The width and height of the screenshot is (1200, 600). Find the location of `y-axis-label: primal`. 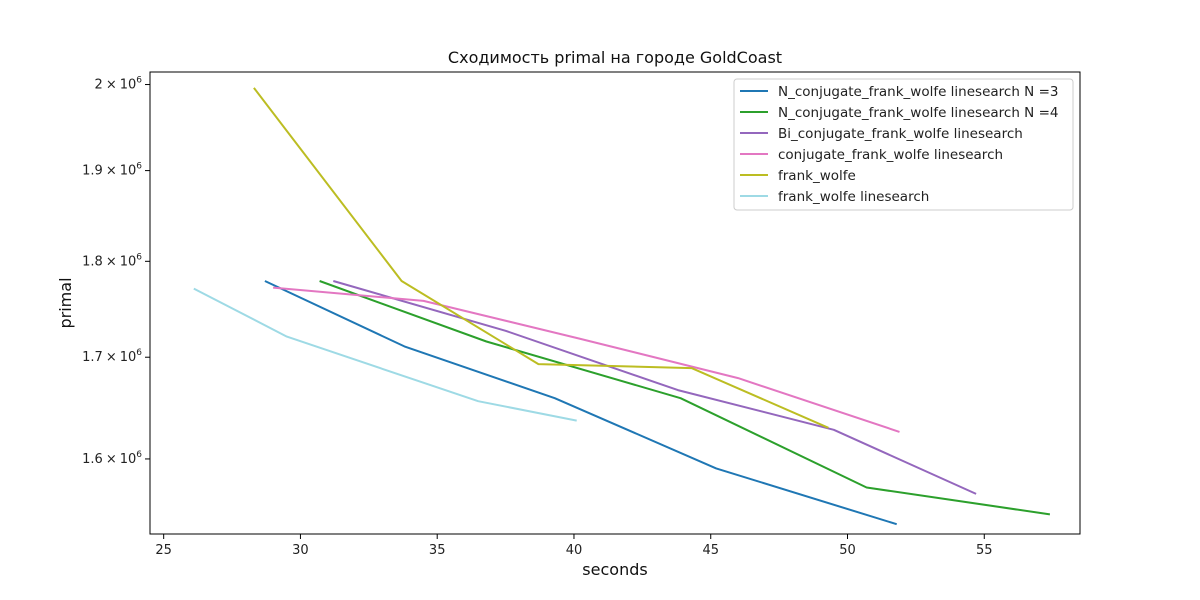

y-axis-label: primal is located at coordinates (65, 302).